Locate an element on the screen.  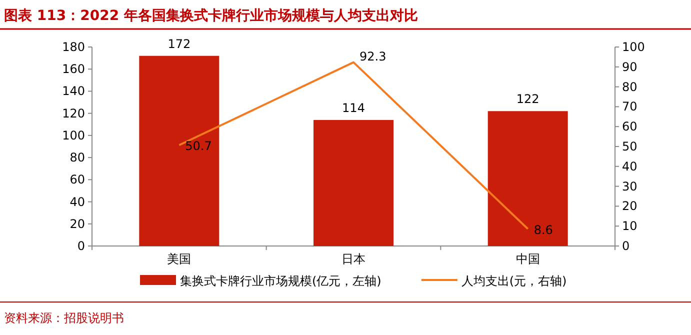
y-tick-label: 180 is located at coordinates (73, 47).